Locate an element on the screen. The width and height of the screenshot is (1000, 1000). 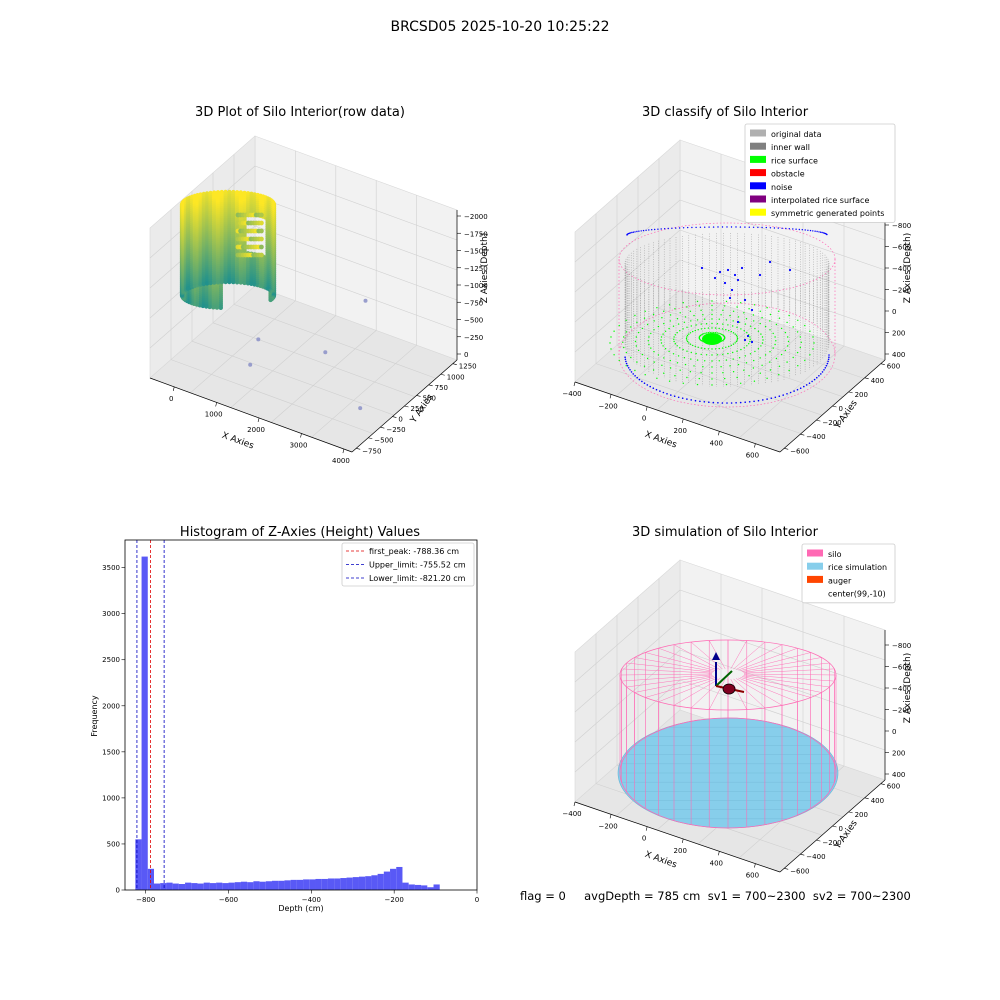
z-tick-label: −1000 is located at coordinates (476, 286).